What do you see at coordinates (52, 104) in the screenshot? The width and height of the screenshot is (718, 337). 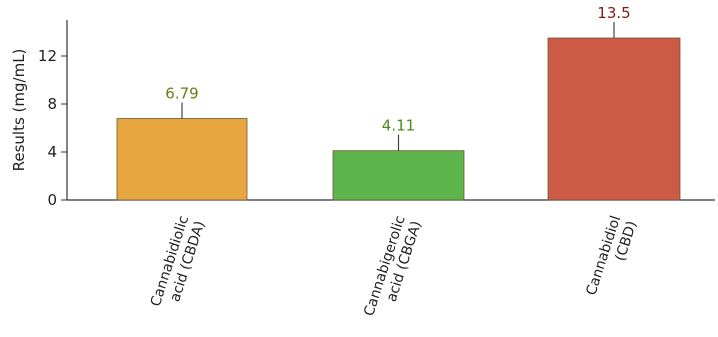 I see `y-tick-label: 8` at bounding box center [52, 104].